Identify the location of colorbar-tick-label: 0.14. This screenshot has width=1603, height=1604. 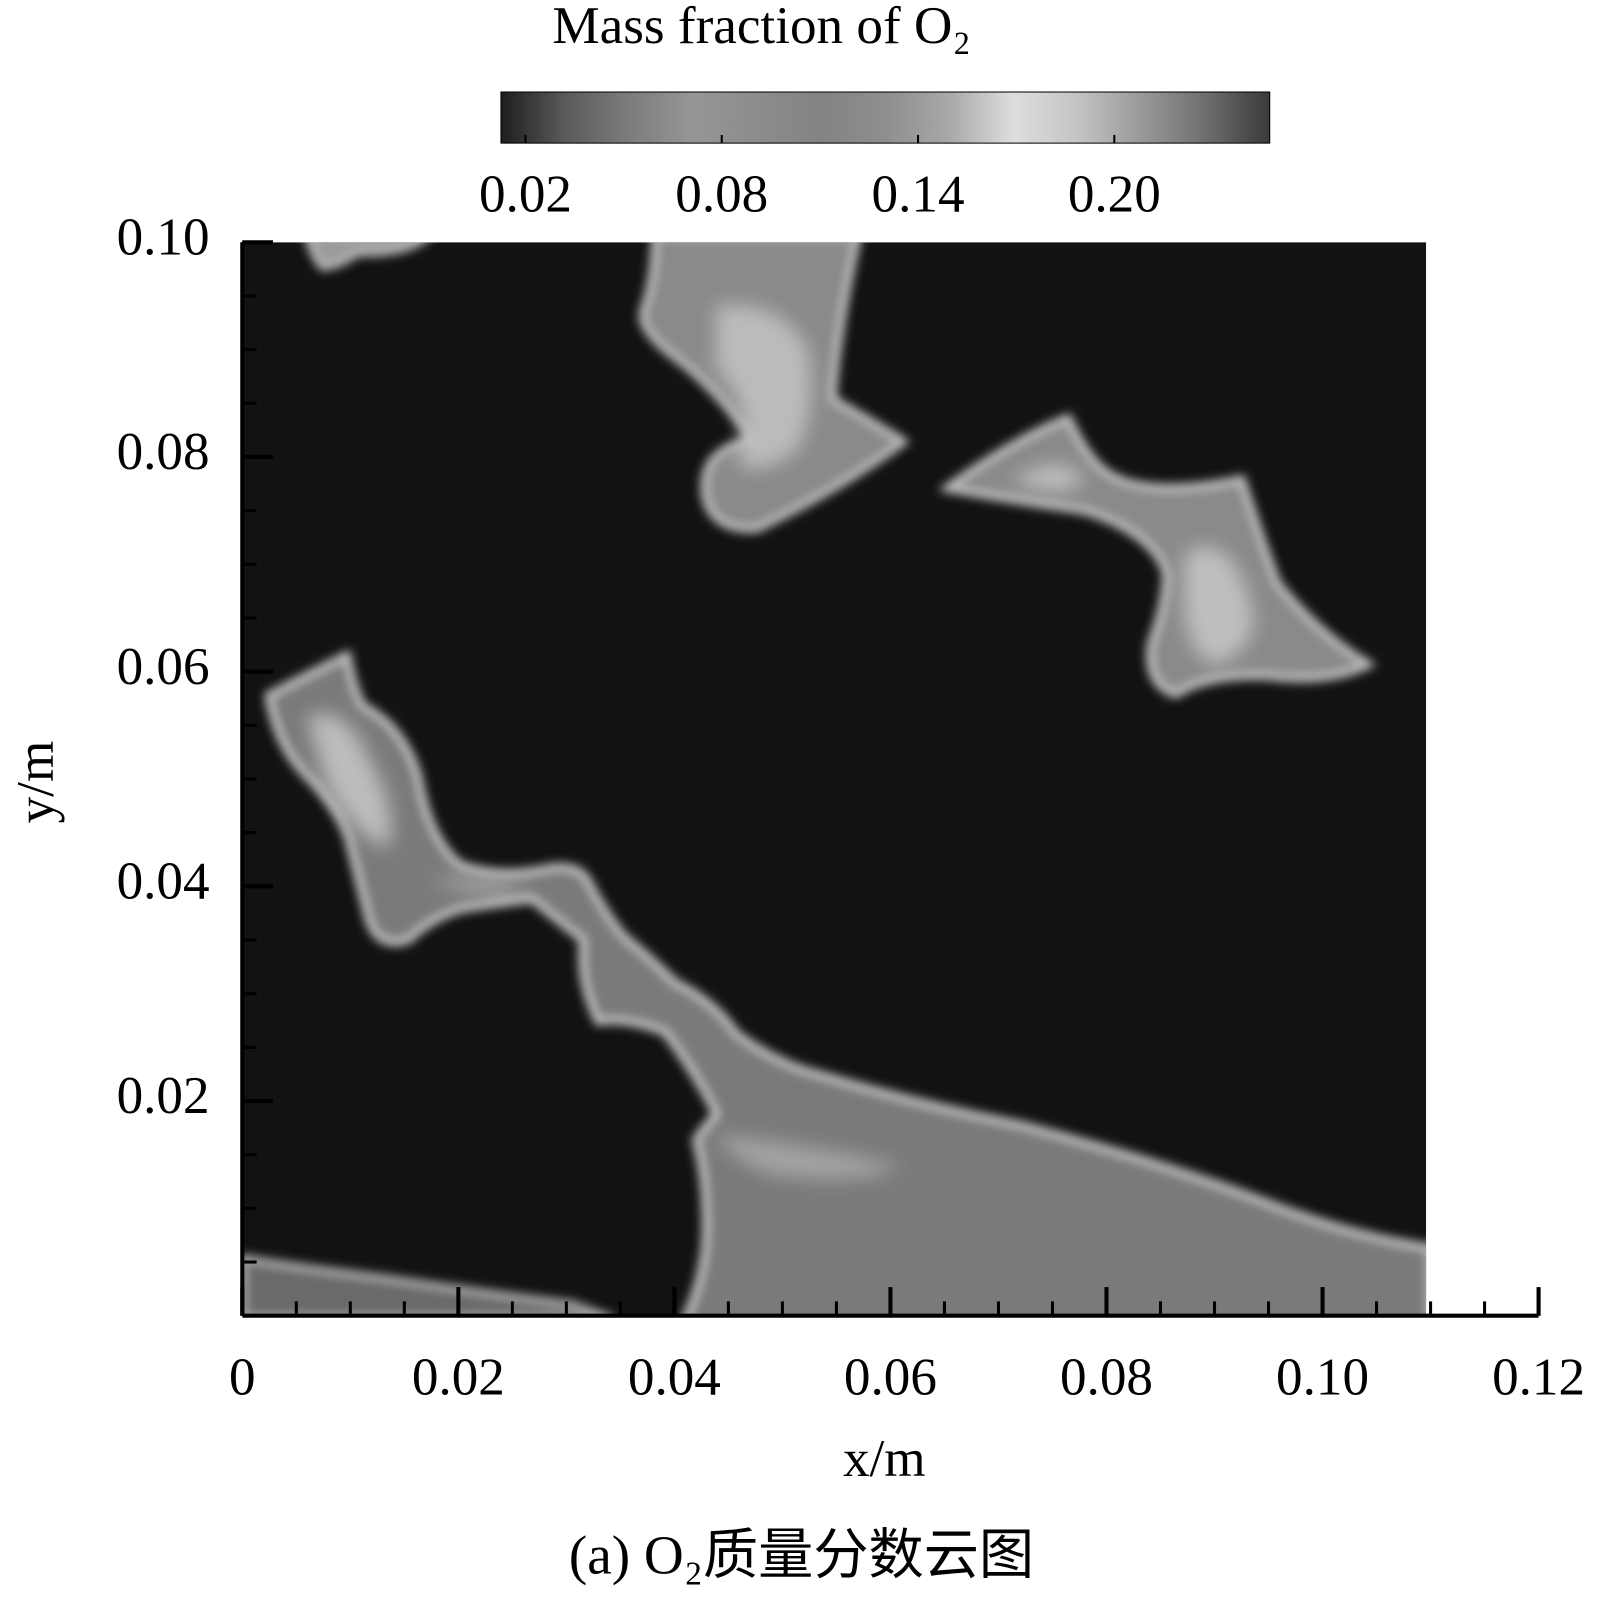
(918, 195).